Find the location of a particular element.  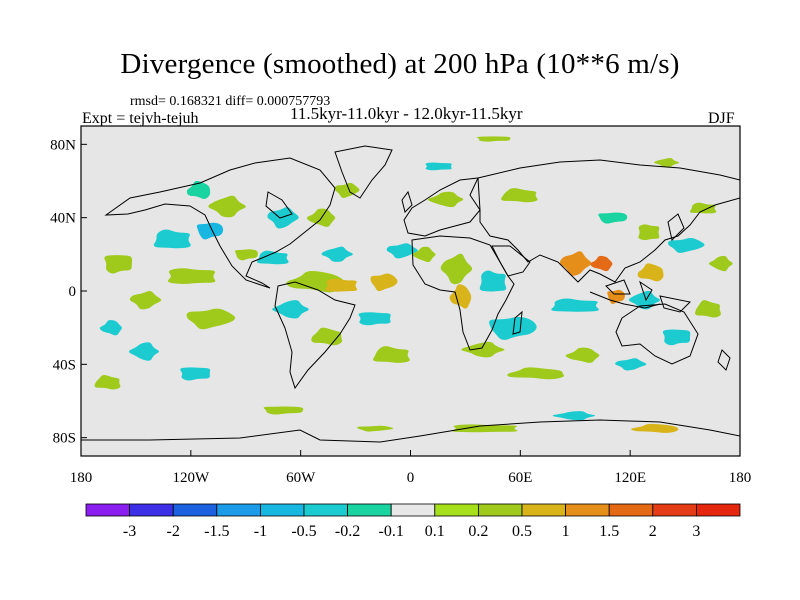

coast-europe is located at coordinates (442, 207).